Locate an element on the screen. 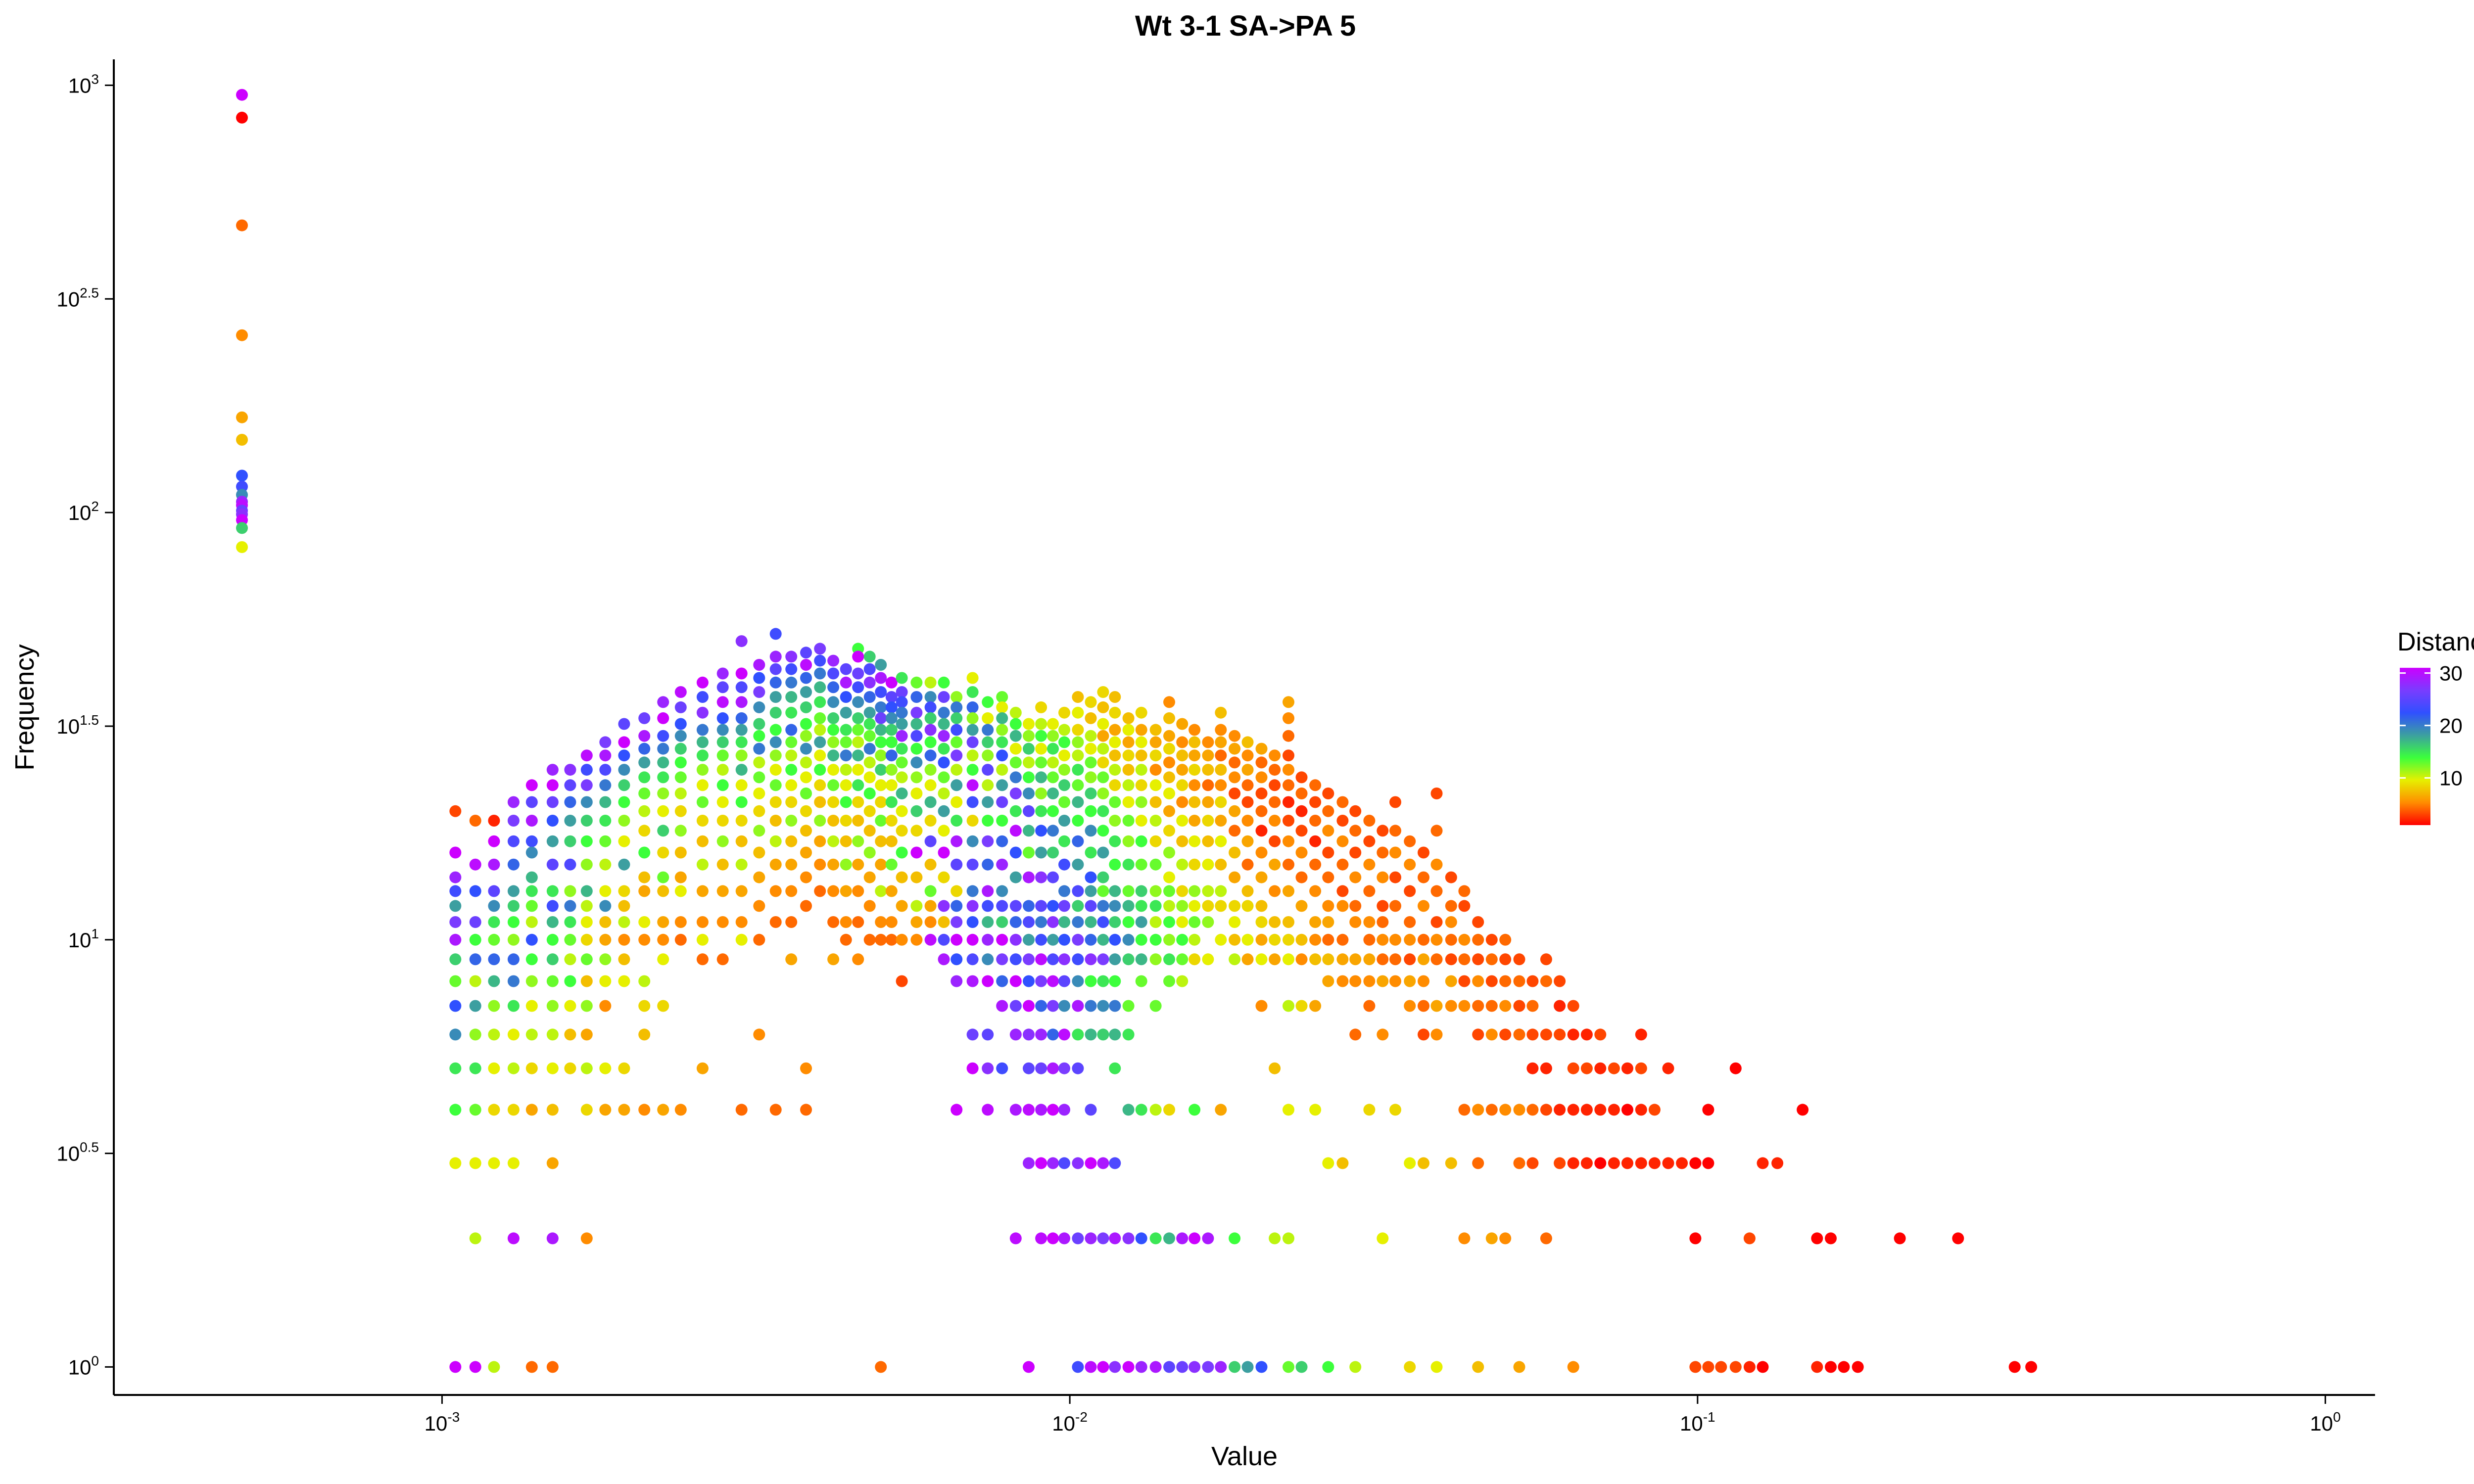 The width and height of the screenshot is (2474, 1484). x-tick-label: 10-1 is located at coordinates (1697, 1422).